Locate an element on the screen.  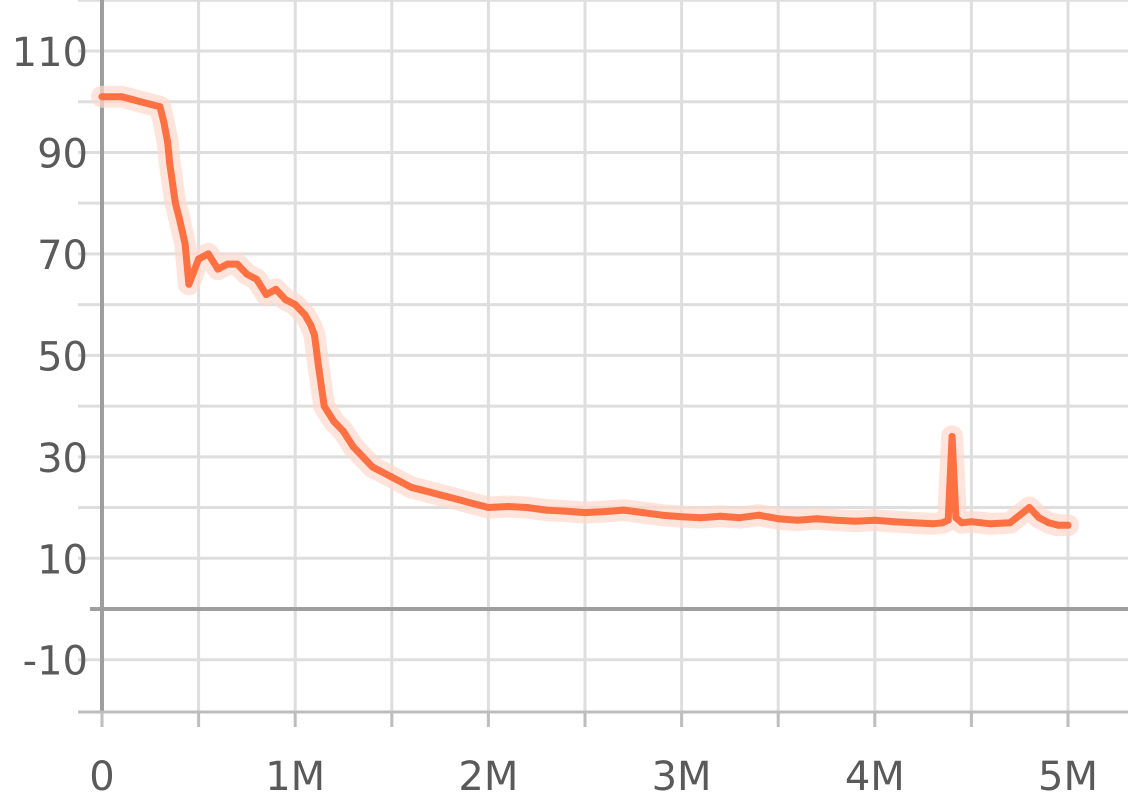
x-tick-label: 0 is located at coordinates (101, 777).